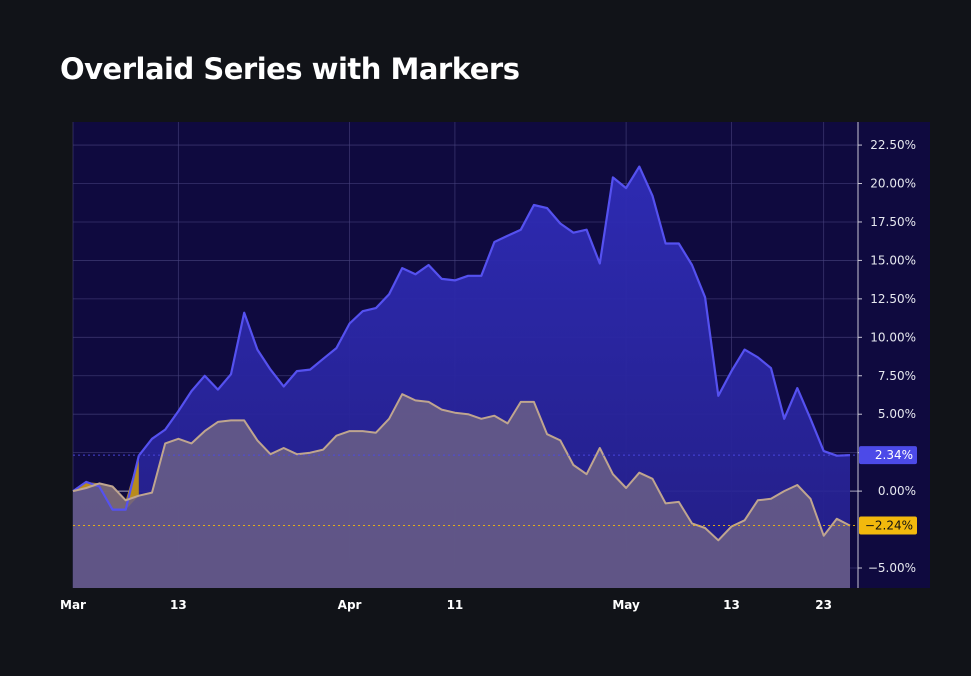 The height and width of the screenshot is (676, 971). What do you see at coordinates (897, 414) in the screenshot?
I see `y-tick-label: 5.00%` at bounding box center [897, 414].